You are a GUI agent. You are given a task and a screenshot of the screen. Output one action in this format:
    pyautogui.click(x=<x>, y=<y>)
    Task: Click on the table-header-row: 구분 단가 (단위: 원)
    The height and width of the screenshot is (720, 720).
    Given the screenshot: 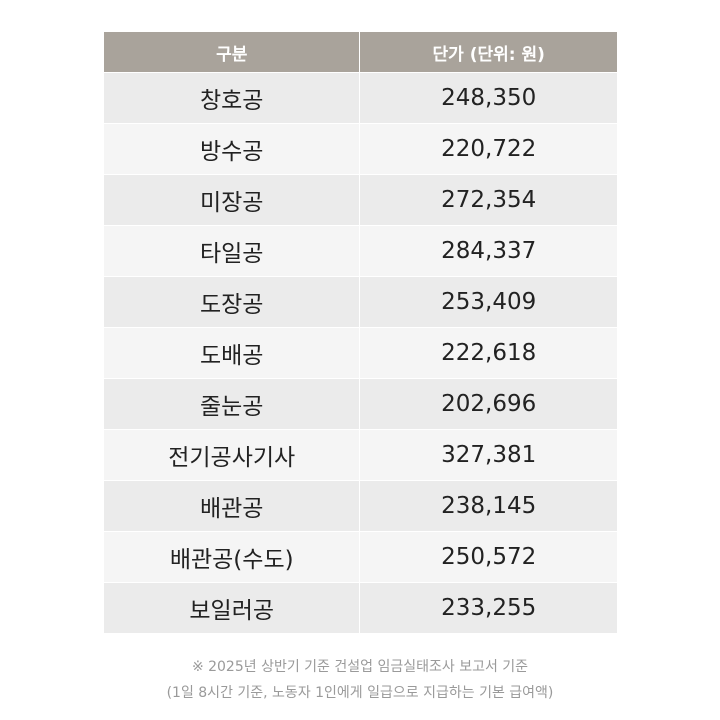 What is the action you would take?
    pyautogui.click(x=360, y=52)
    